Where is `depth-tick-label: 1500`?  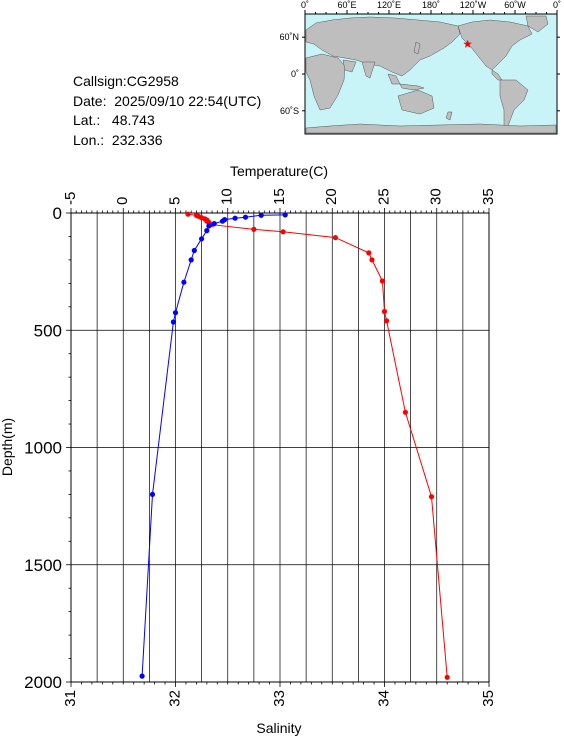
depth-tick-label: 1500 is located at coordinates (43, 565).